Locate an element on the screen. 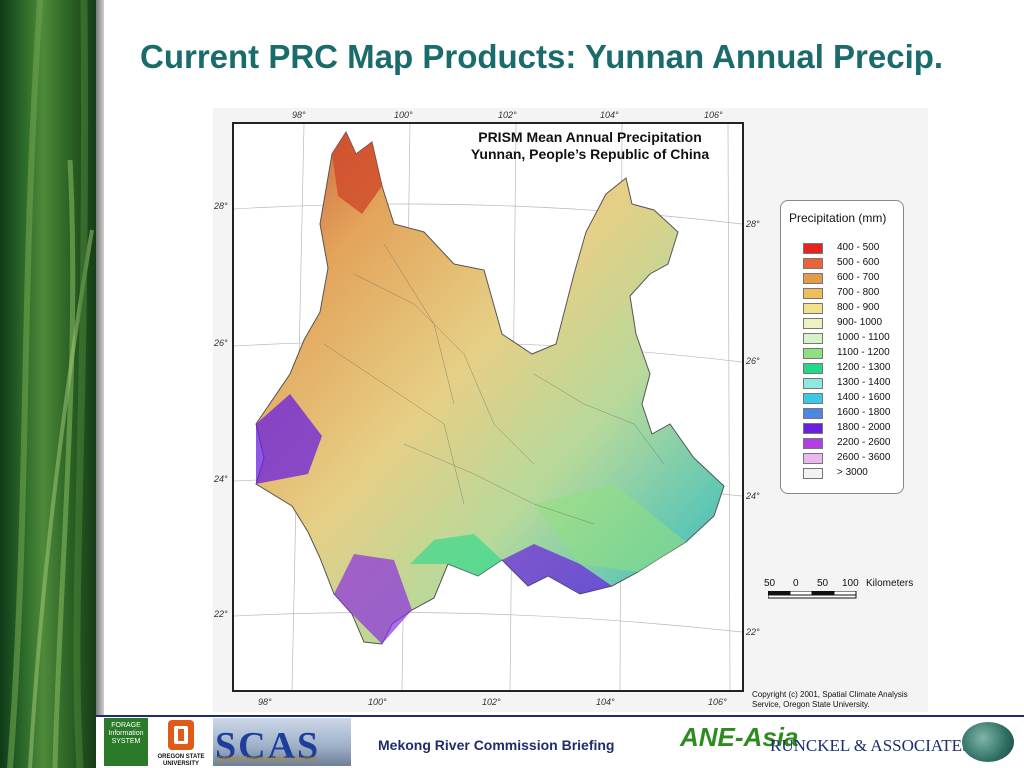 This screenshot has height=768, width=1024. lat-label-right-22: 22° is located at coordinates (753, 632).